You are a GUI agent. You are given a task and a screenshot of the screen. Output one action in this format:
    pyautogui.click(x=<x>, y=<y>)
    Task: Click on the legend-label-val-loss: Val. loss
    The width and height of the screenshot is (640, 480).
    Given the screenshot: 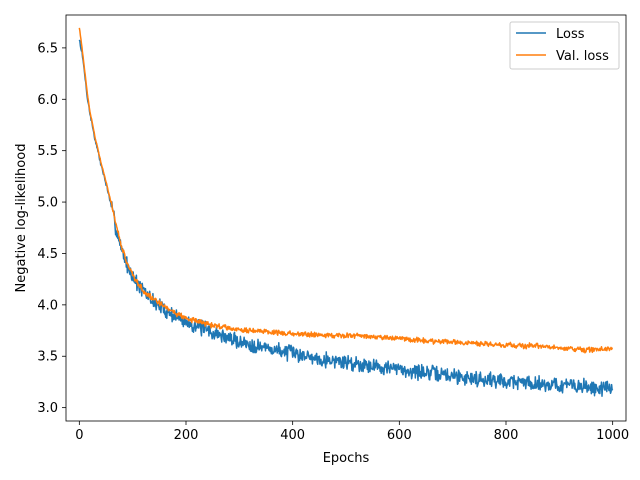 What is the action you would take?
    pyautogui.click(x=582, y=56)
    